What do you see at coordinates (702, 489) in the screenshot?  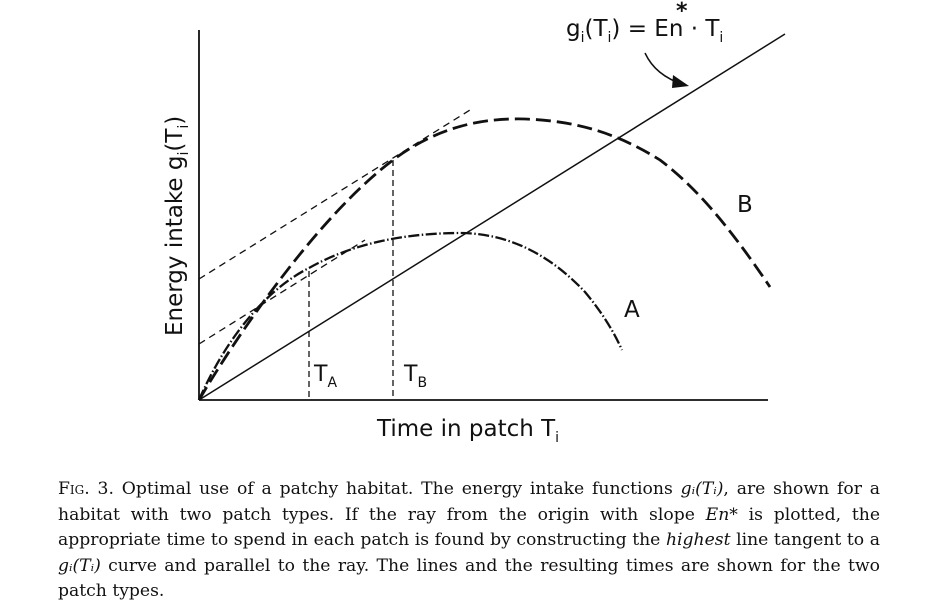 I see `caption-g-ti-1: gᵢ(Tᵢ)` at bounding box center [702, 489].